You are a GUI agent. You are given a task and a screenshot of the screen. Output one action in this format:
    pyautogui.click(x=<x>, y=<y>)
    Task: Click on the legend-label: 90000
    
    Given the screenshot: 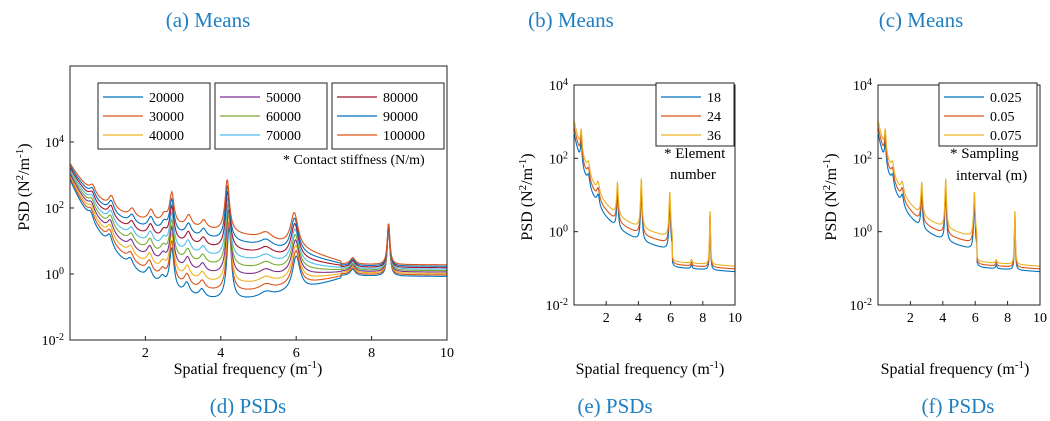 What is the action you would take?
    pyautogui.click(x=400, y=117)
    